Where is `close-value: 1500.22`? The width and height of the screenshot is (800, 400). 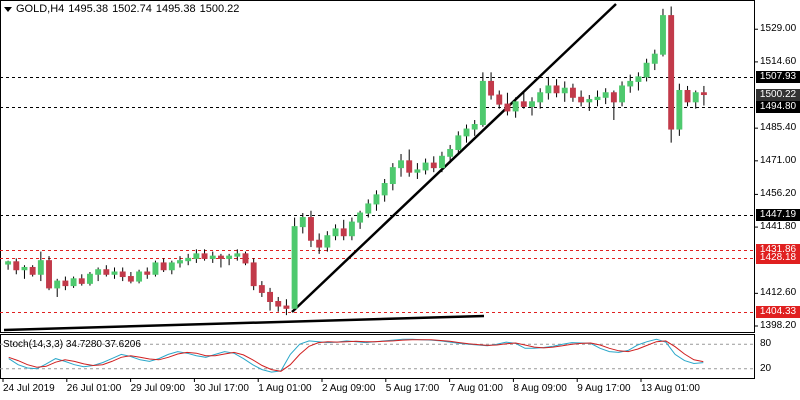
close-value: 1500.22 is located at coordinates (219, 9).